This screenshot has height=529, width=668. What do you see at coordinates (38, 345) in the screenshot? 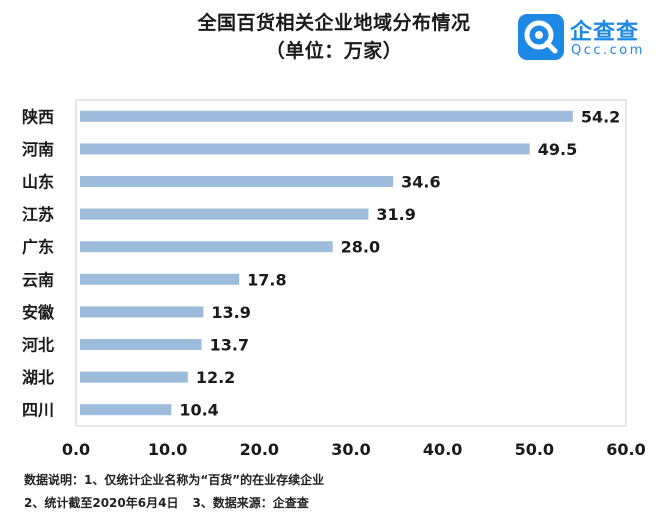
I see `category-label: 河北` at bounding box center [38, 345].